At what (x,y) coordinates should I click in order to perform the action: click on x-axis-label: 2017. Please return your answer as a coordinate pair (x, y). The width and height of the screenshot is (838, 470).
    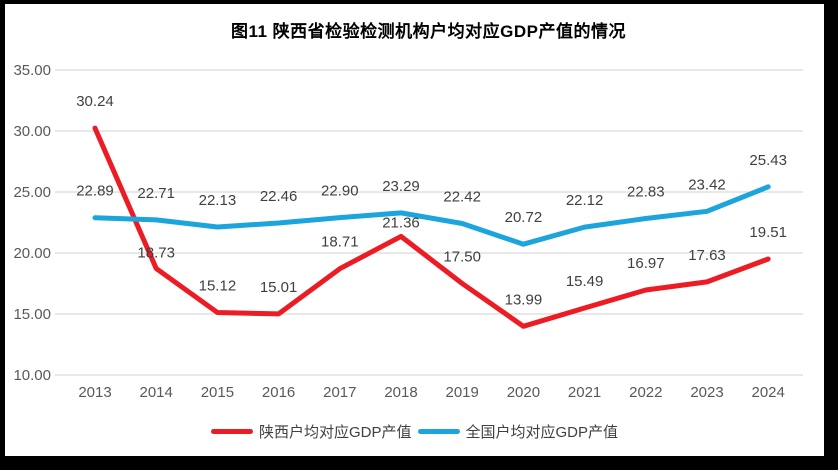
    Looking at the image, I should click on (339, 392).